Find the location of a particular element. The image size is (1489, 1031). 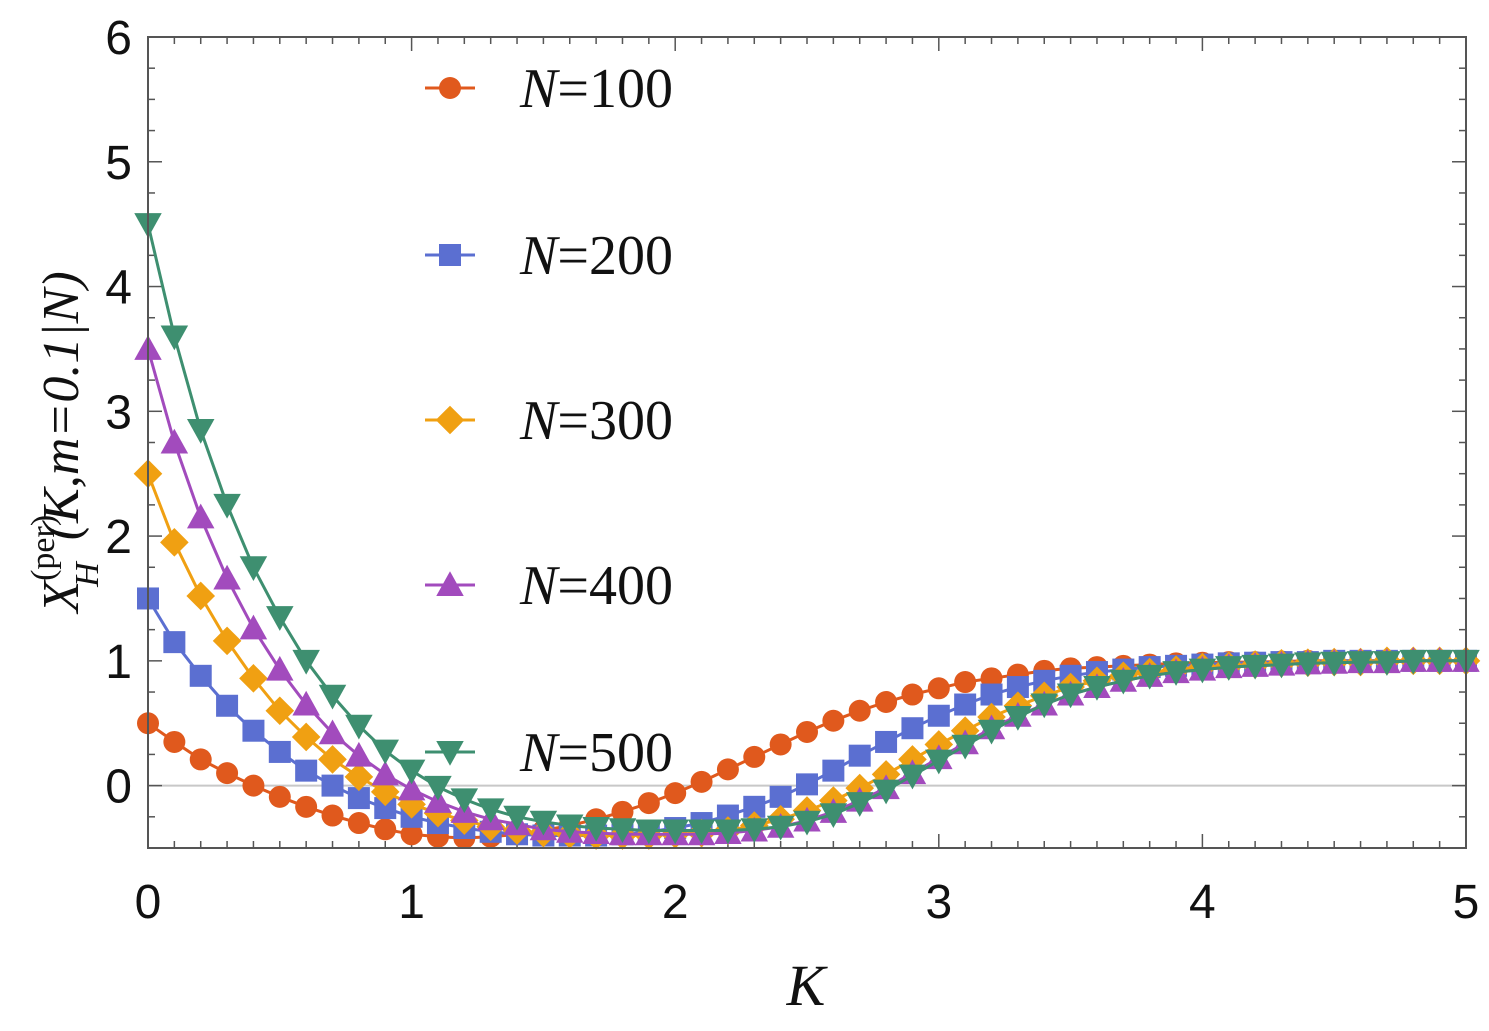

x-tick-label: 0 is located at coordinates (148, 902).